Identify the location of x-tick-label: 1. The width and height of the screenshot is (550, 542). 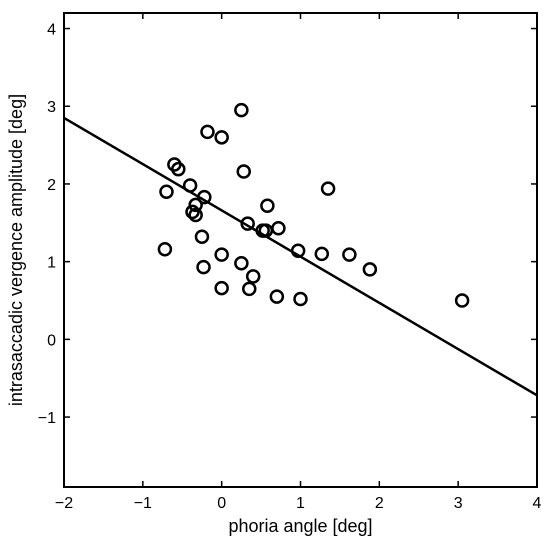
(300, 503).